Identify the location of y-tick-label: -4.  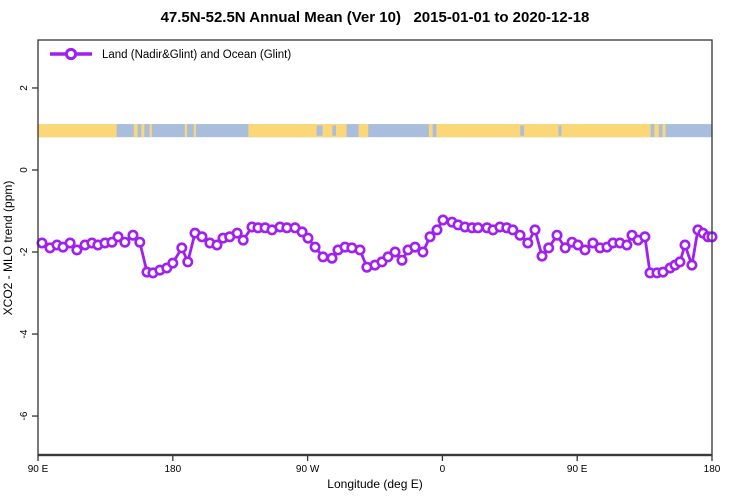
(24, 333).